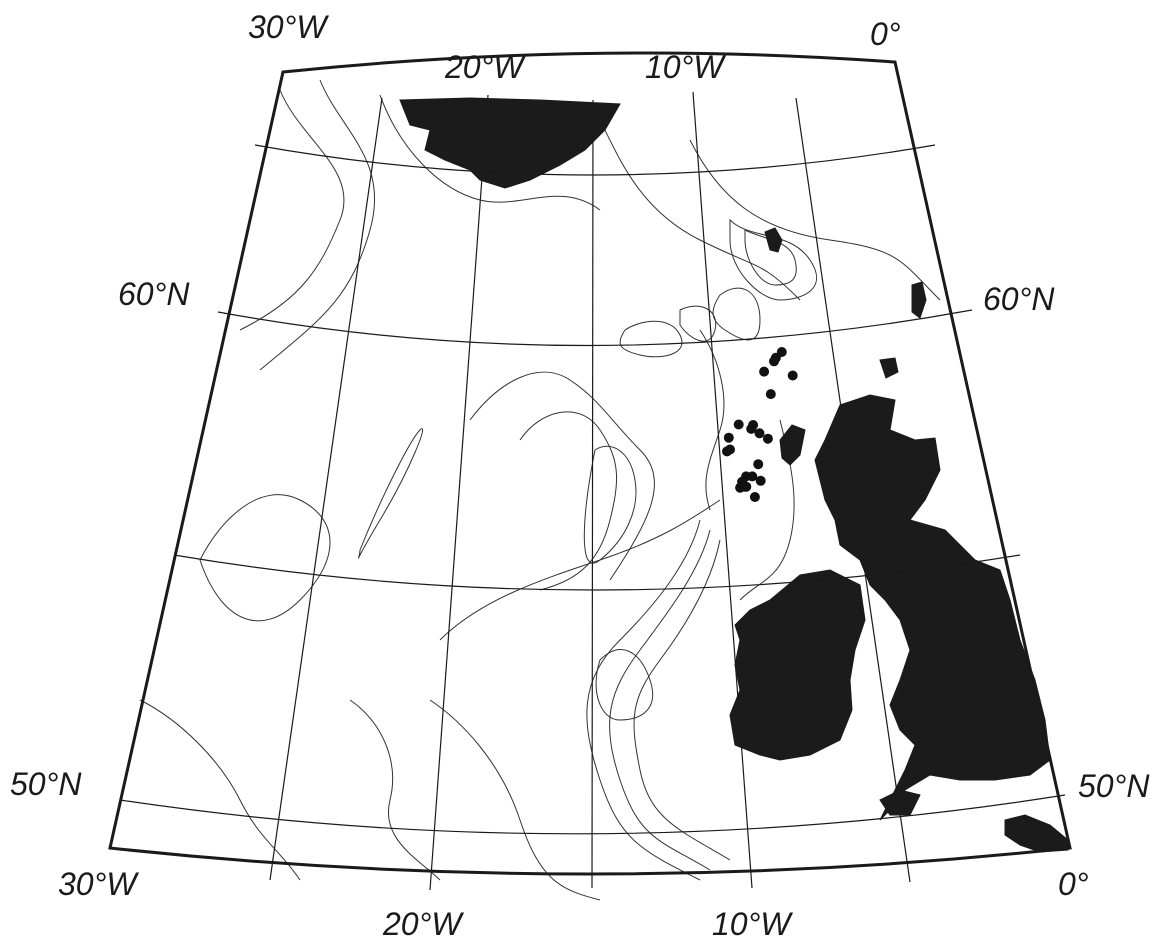 The width and height of the screenshot is (1175, 949). I want to click on left-lat-label-60n: 60°N, so click(154, 294).